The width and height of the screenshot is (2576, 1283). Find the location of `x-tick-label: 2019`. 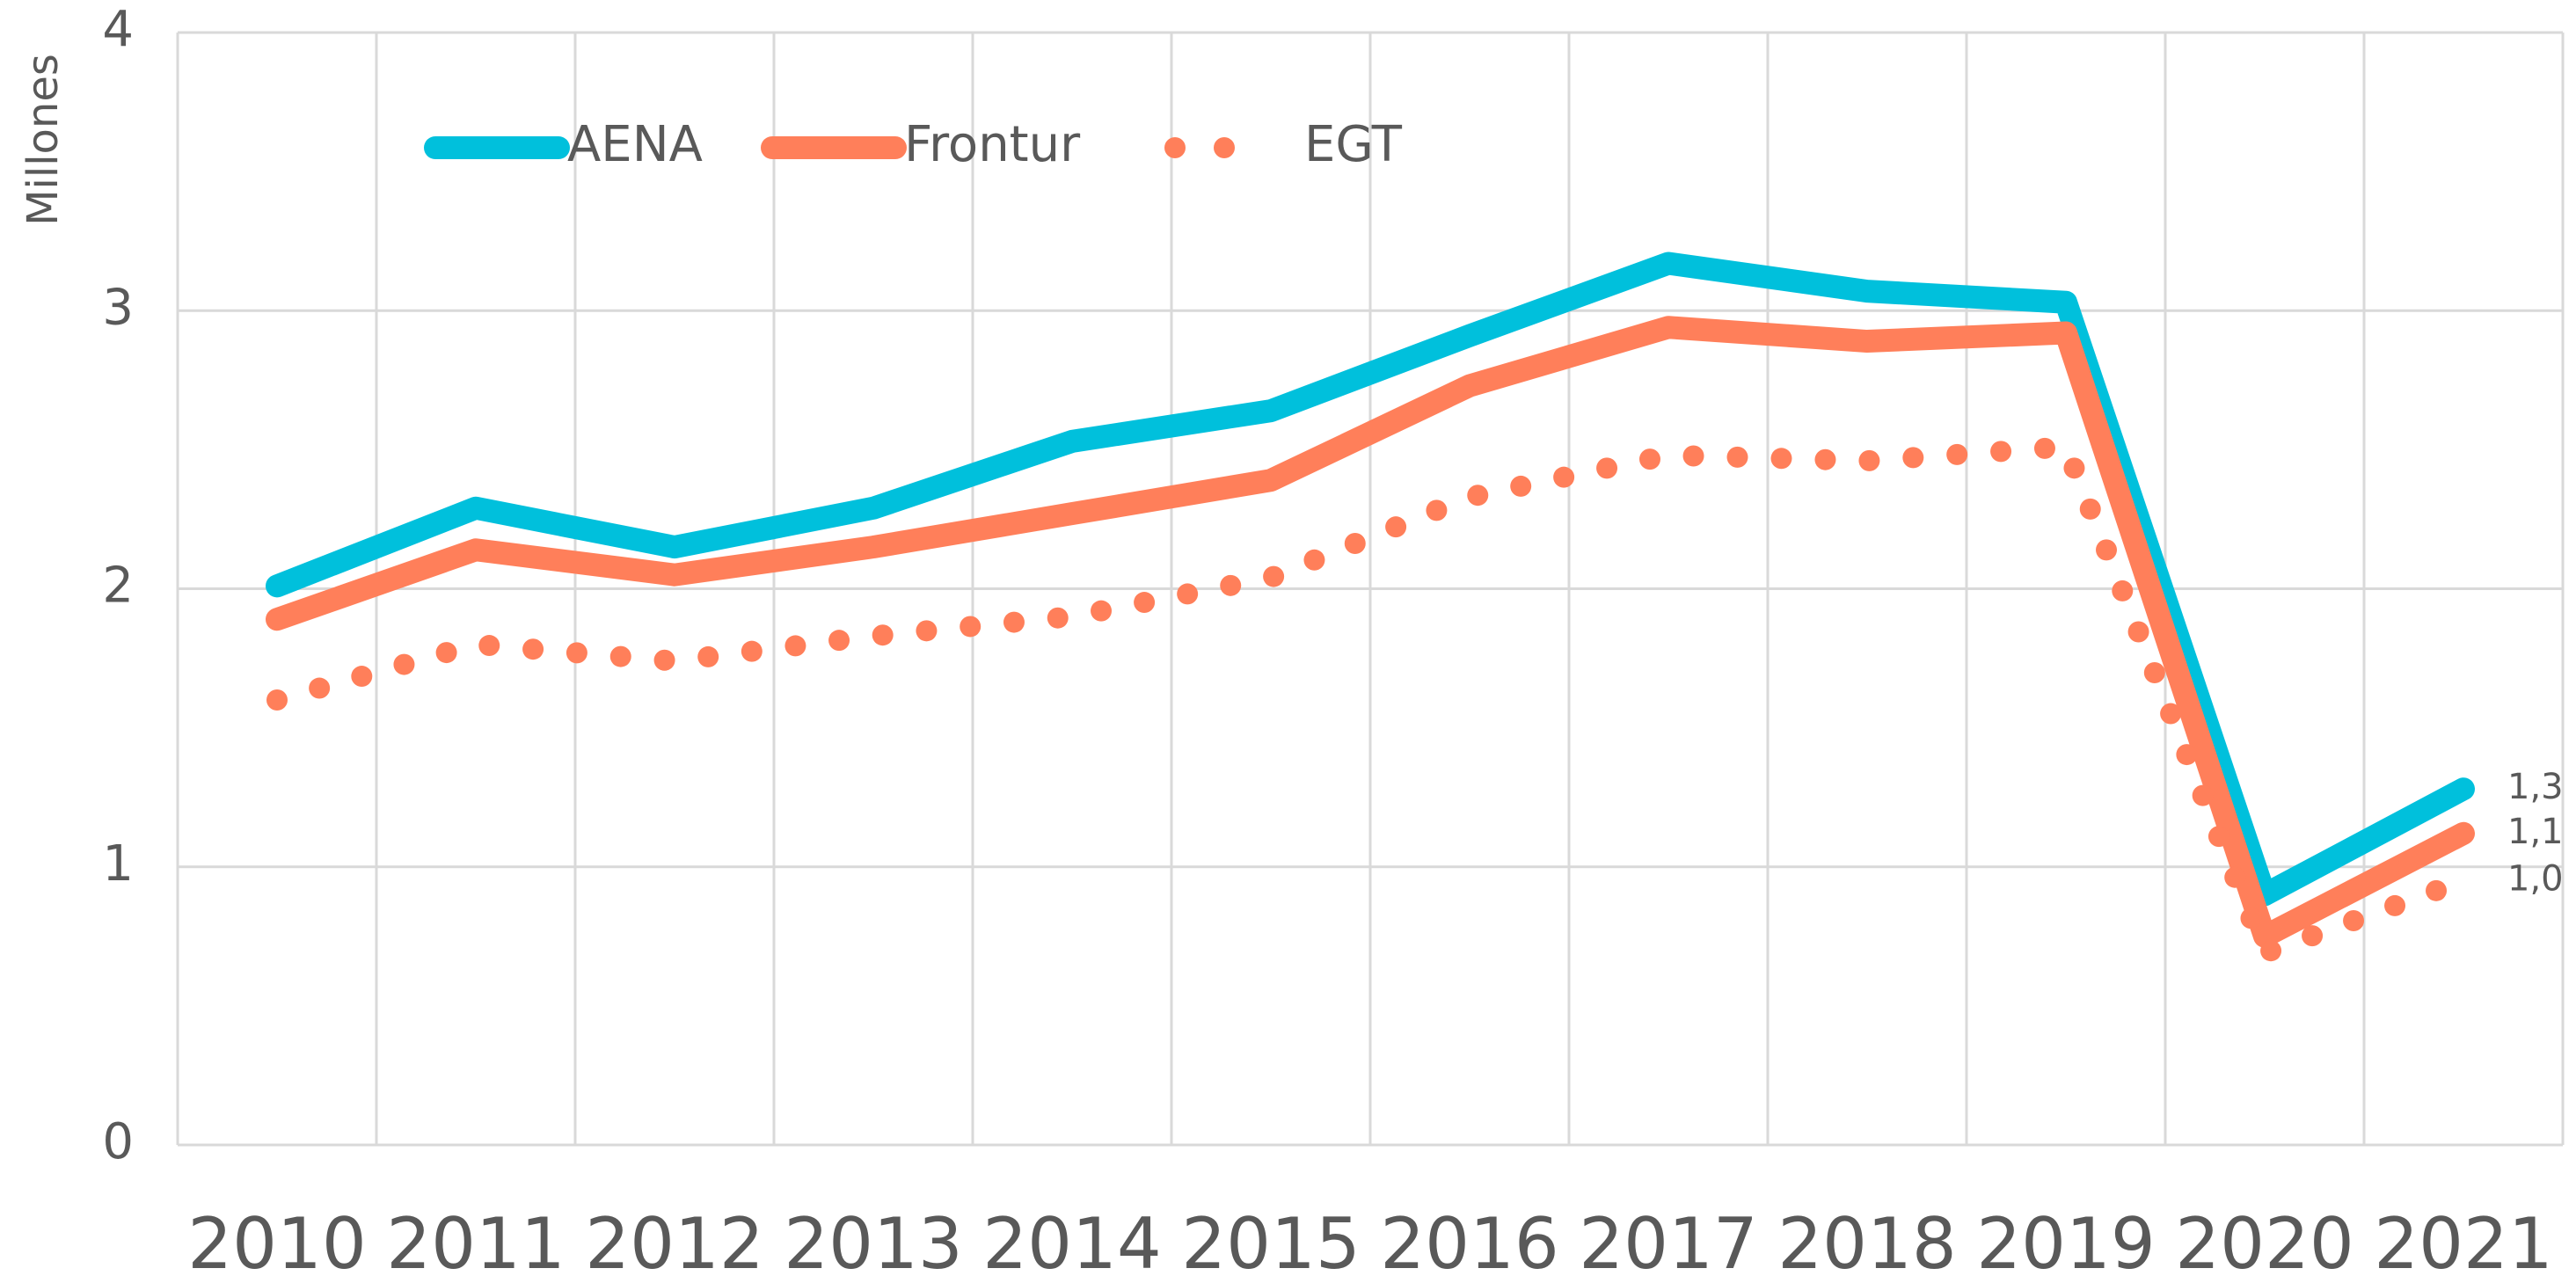

x-tick-label: 2019 is located at coordinates (2066, 1243).